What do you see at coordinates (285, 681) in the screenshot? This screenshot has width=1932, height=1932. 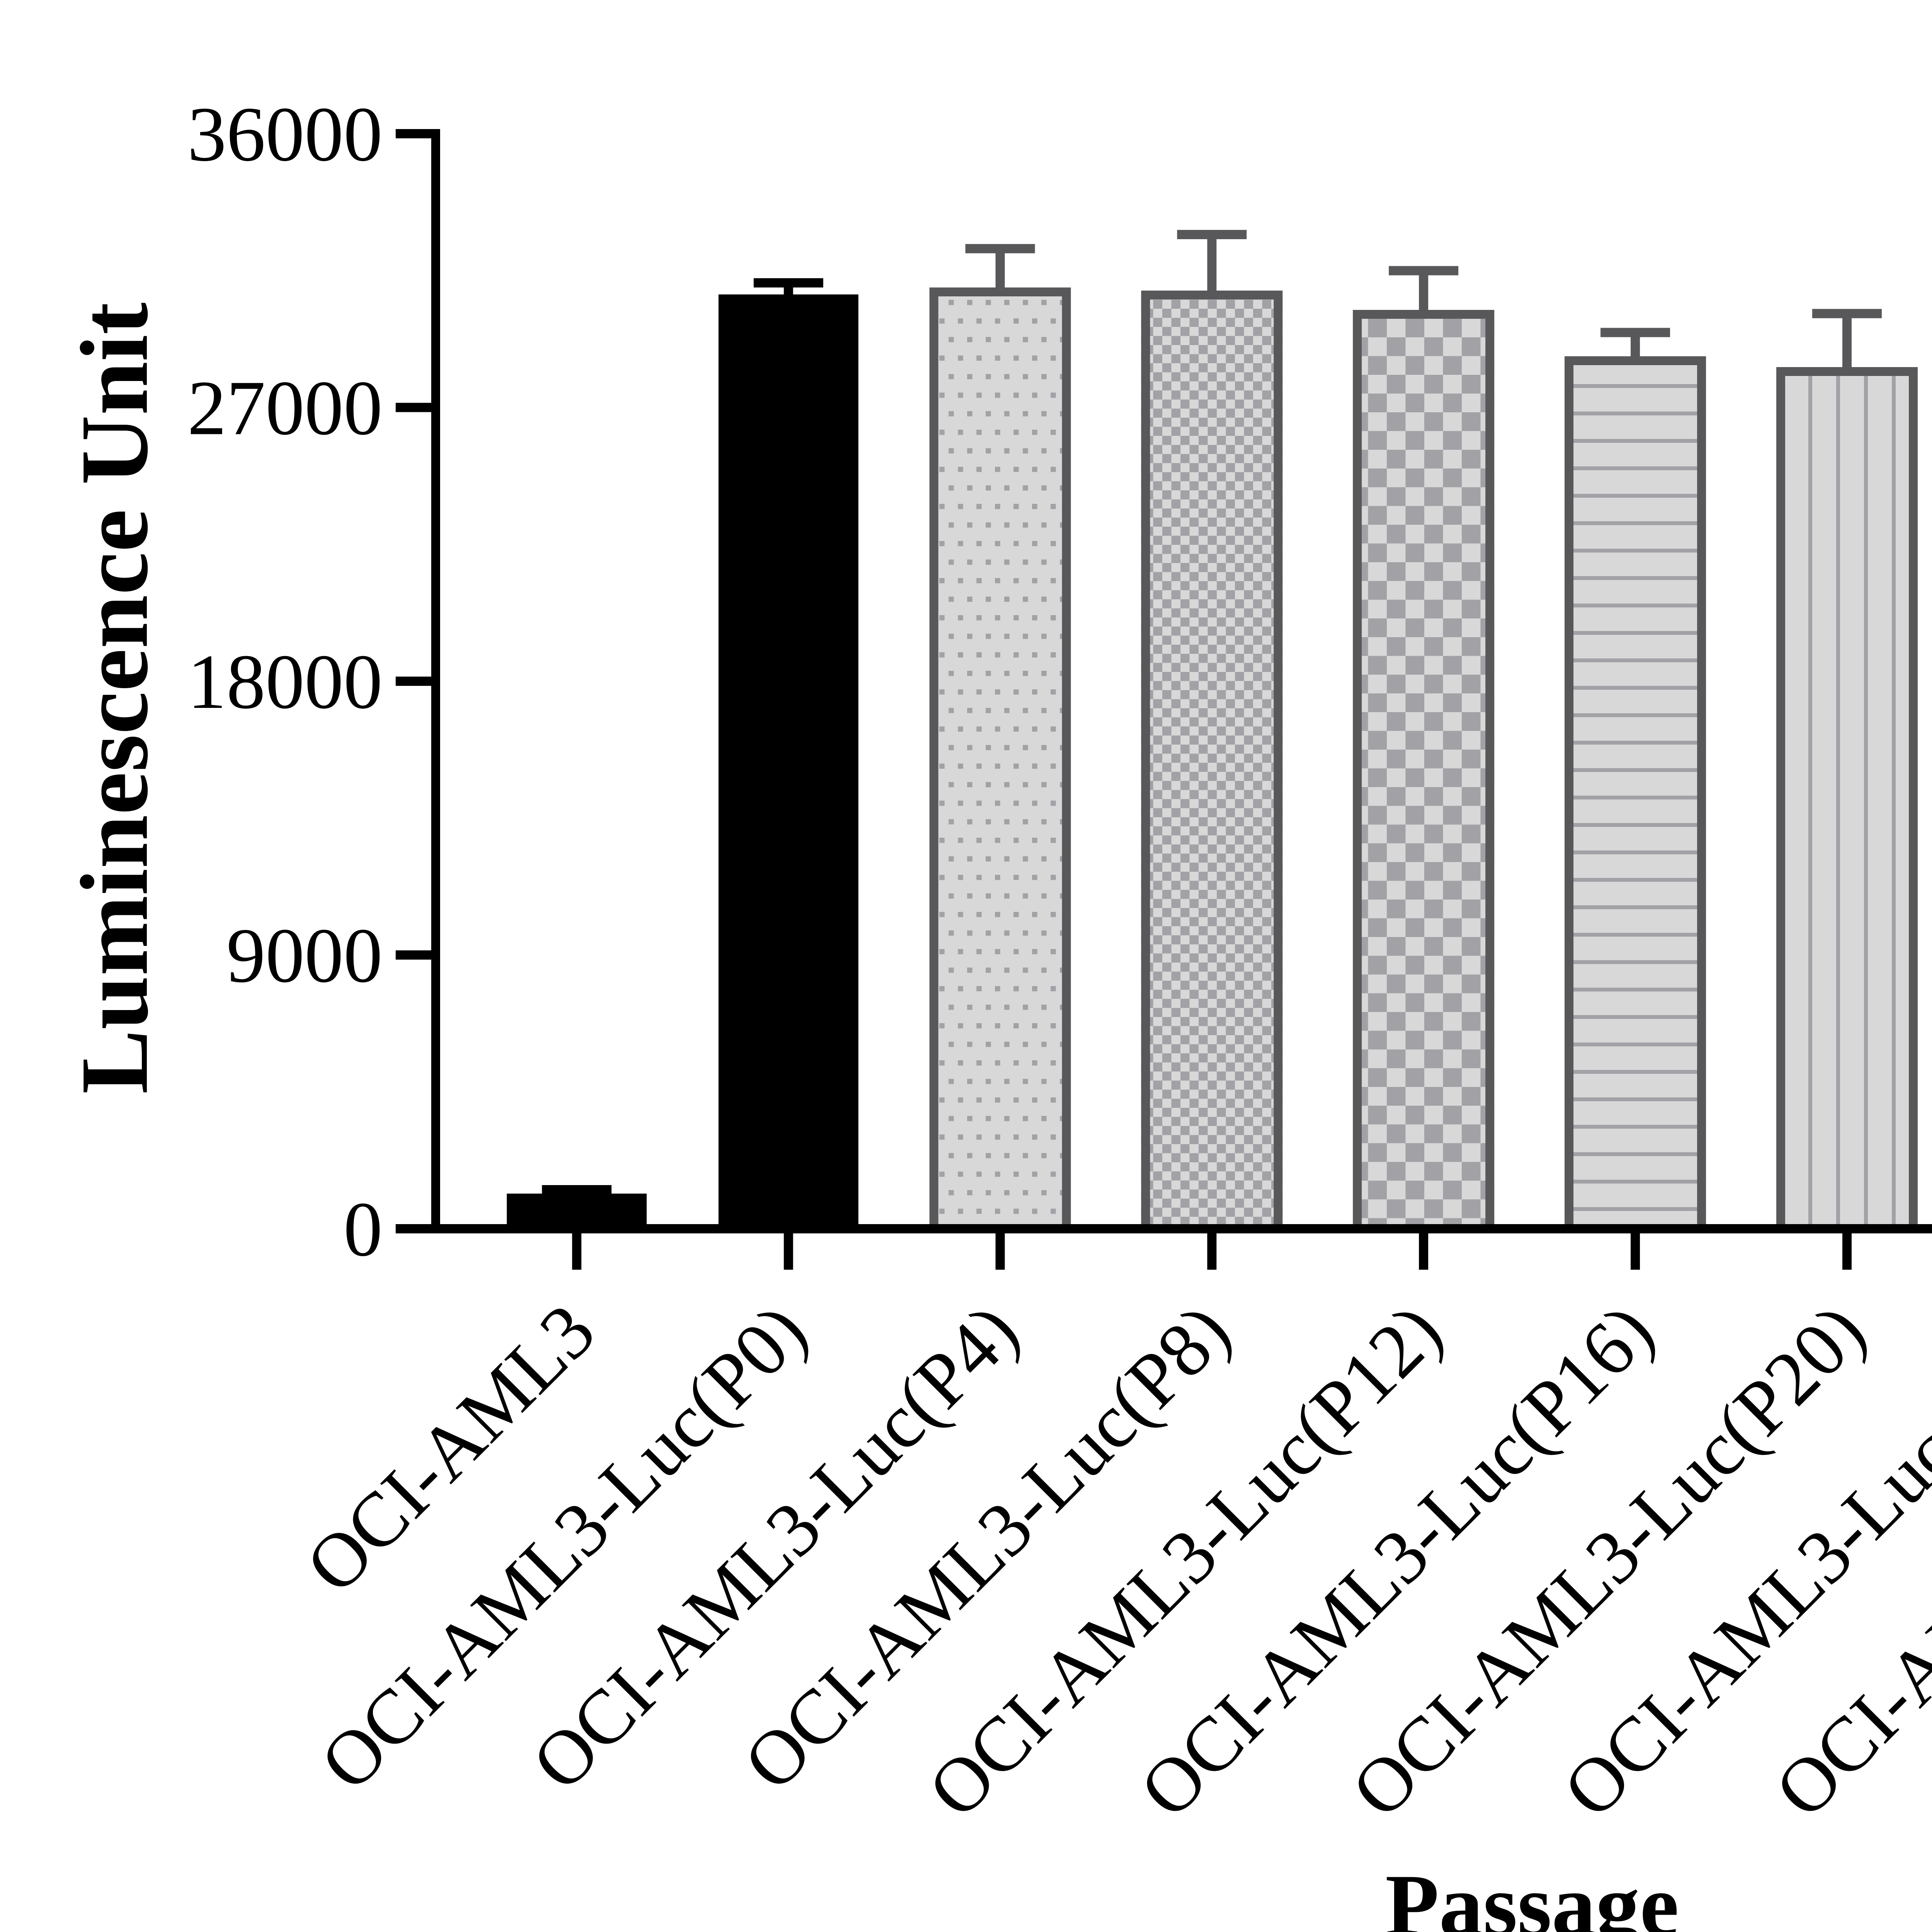 I see `svg-text: 18000` at bounding box center [285, 681].